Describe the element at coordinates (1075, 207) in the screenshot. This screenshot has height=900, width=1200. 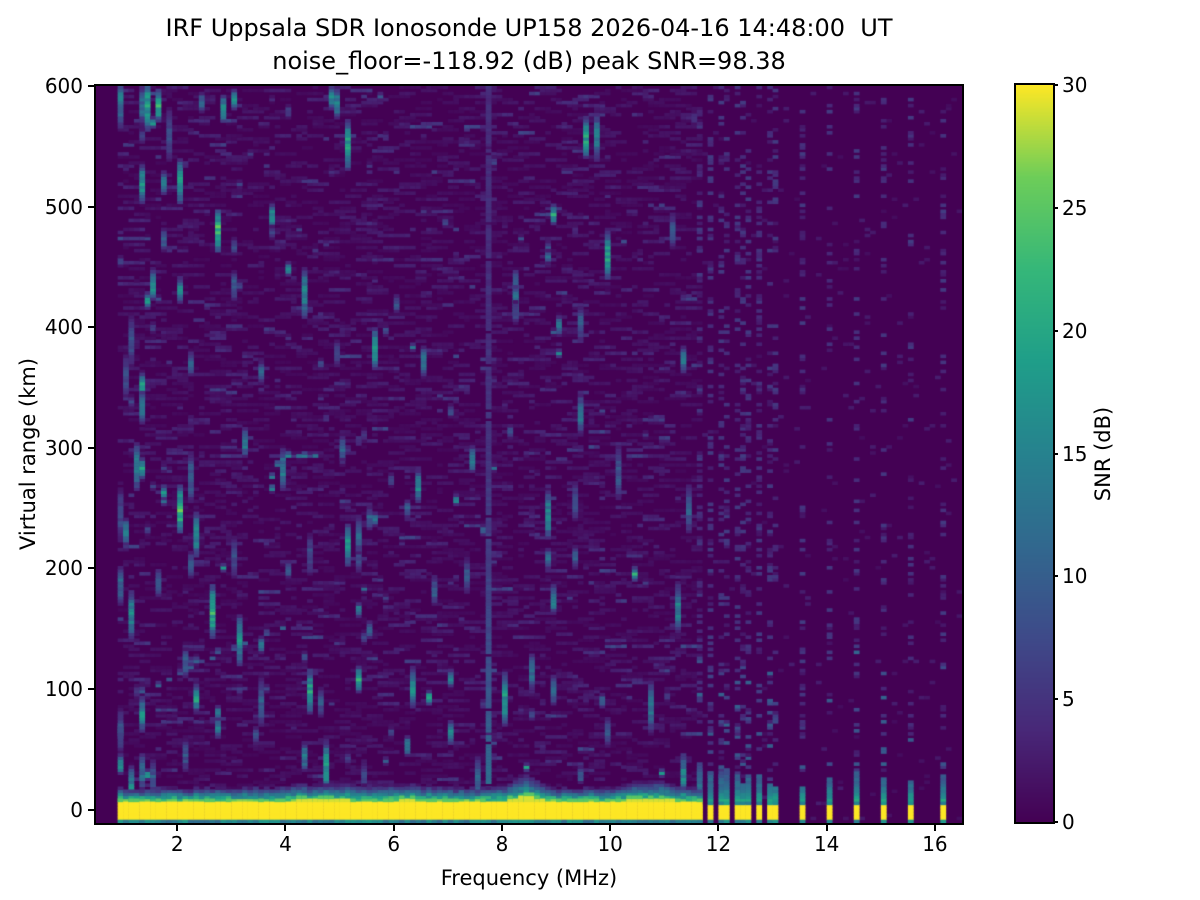
I see `colorbar-tick-label: 25` at that location.